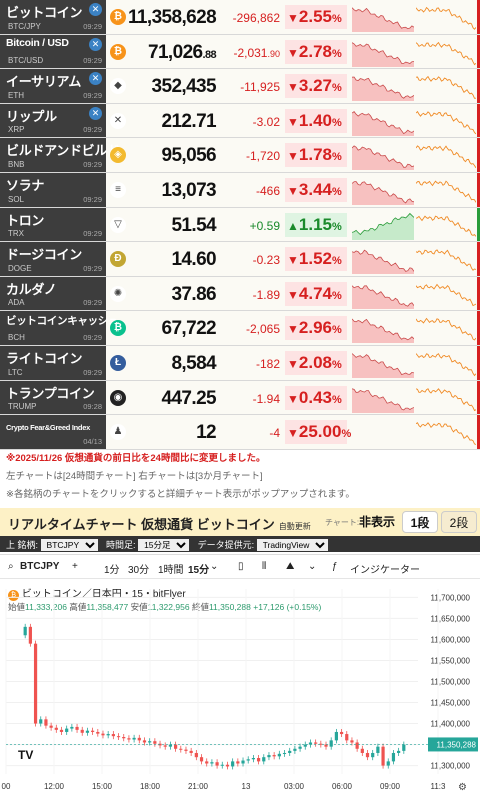 This screenshot has height=796, width=480. What do you see at coordinates (376, 522) in the screenshot?
I see `hide-button: 非表示` at bounding box center [376, 522].